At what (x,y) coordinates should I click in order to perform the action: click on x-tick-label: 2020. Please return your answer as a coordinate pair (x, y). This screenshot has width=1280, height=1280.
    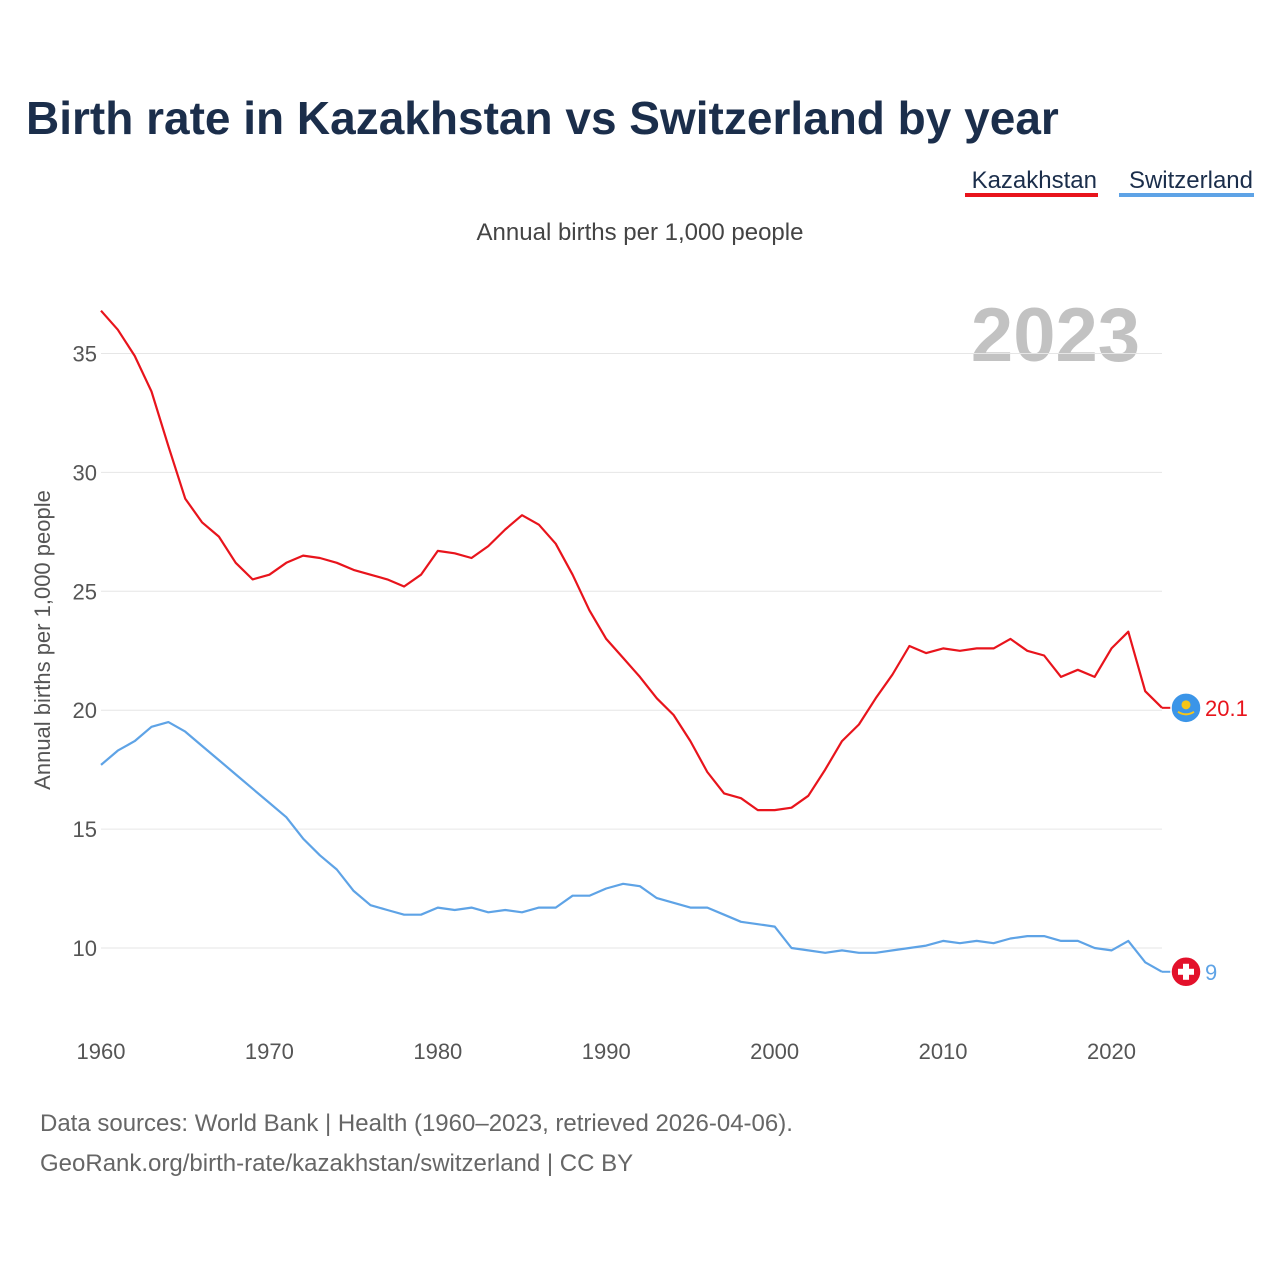
    Looking at the image, I should click on (1111, 1051).